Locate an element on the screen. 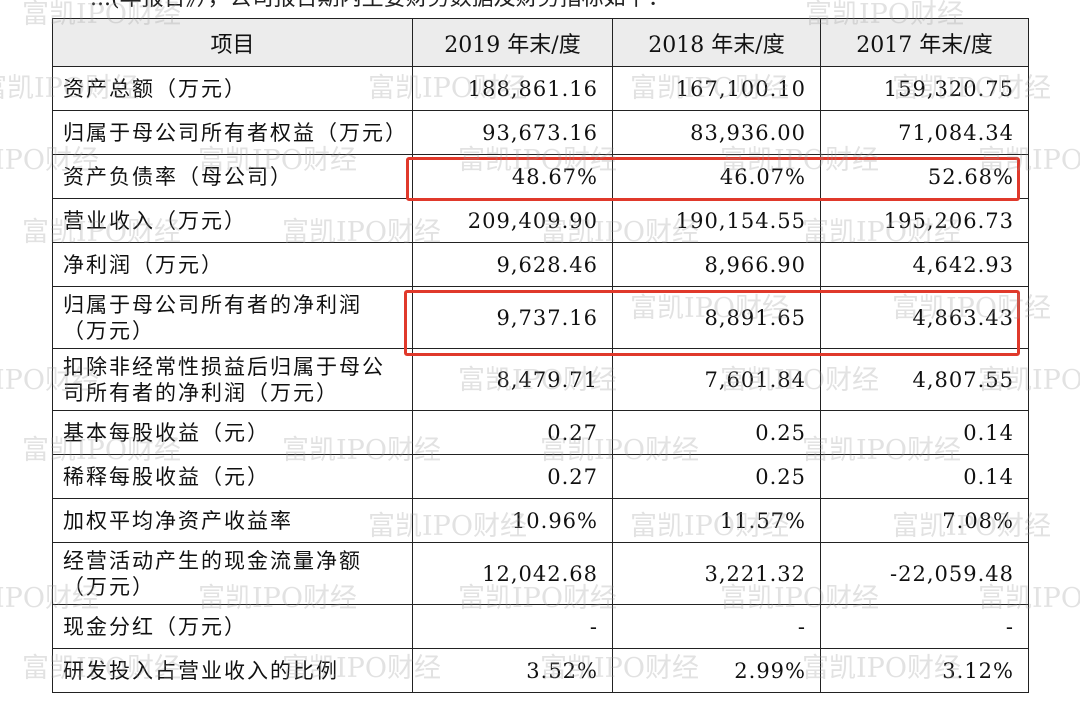 The height and width of the screenshot is (721, 1080). row-label: 归属于母公司所有者权益（万元） is located at coordinates (232, 132).